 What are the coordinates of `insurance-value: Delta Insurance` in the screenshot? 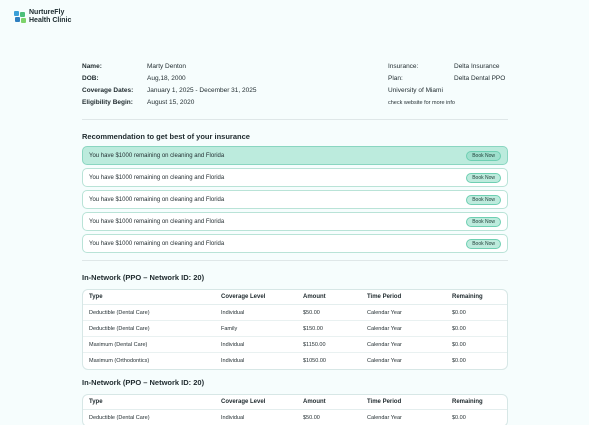 It's located at (477, 66).